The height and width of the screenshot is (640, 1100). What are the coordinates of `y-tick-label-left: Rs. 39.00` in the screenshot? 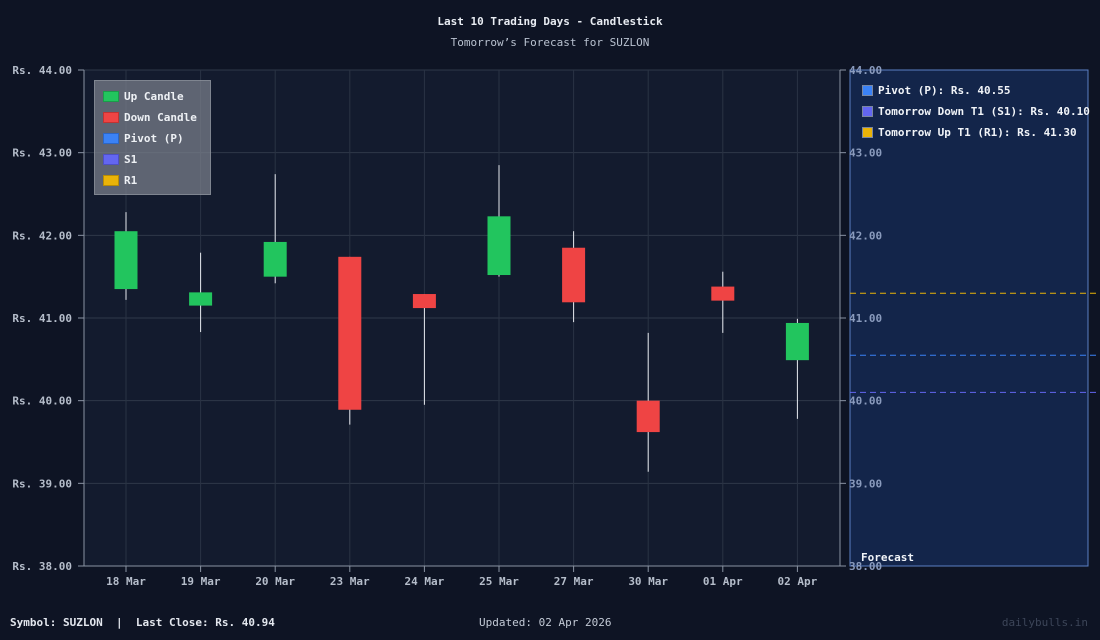 It's located at (42, 483).